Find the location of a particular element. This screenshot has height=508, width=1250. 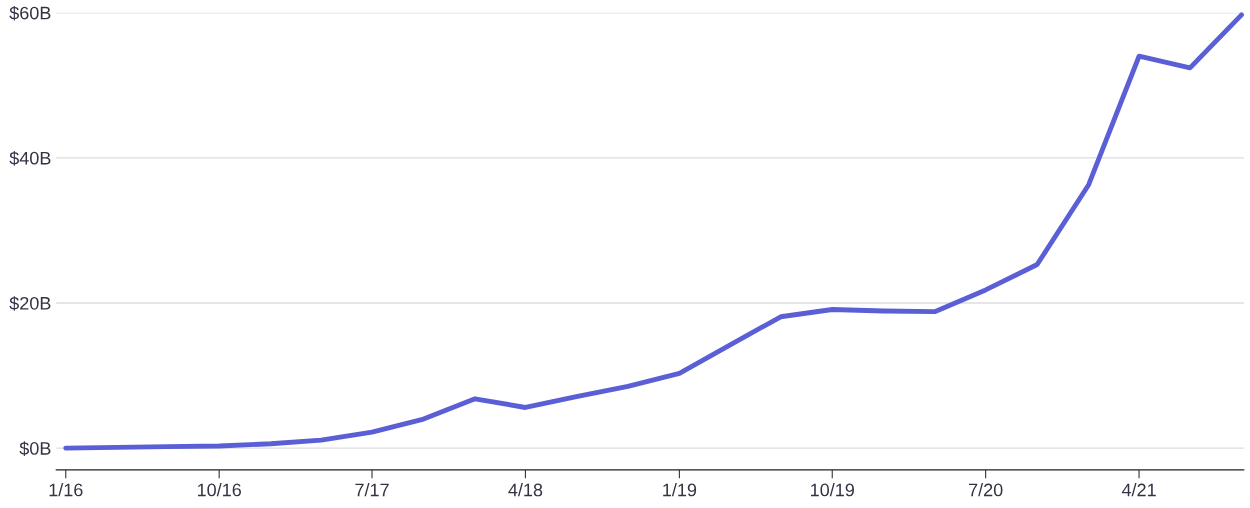

x-tick-label: 10/19 is located at coordinates (832, 490).